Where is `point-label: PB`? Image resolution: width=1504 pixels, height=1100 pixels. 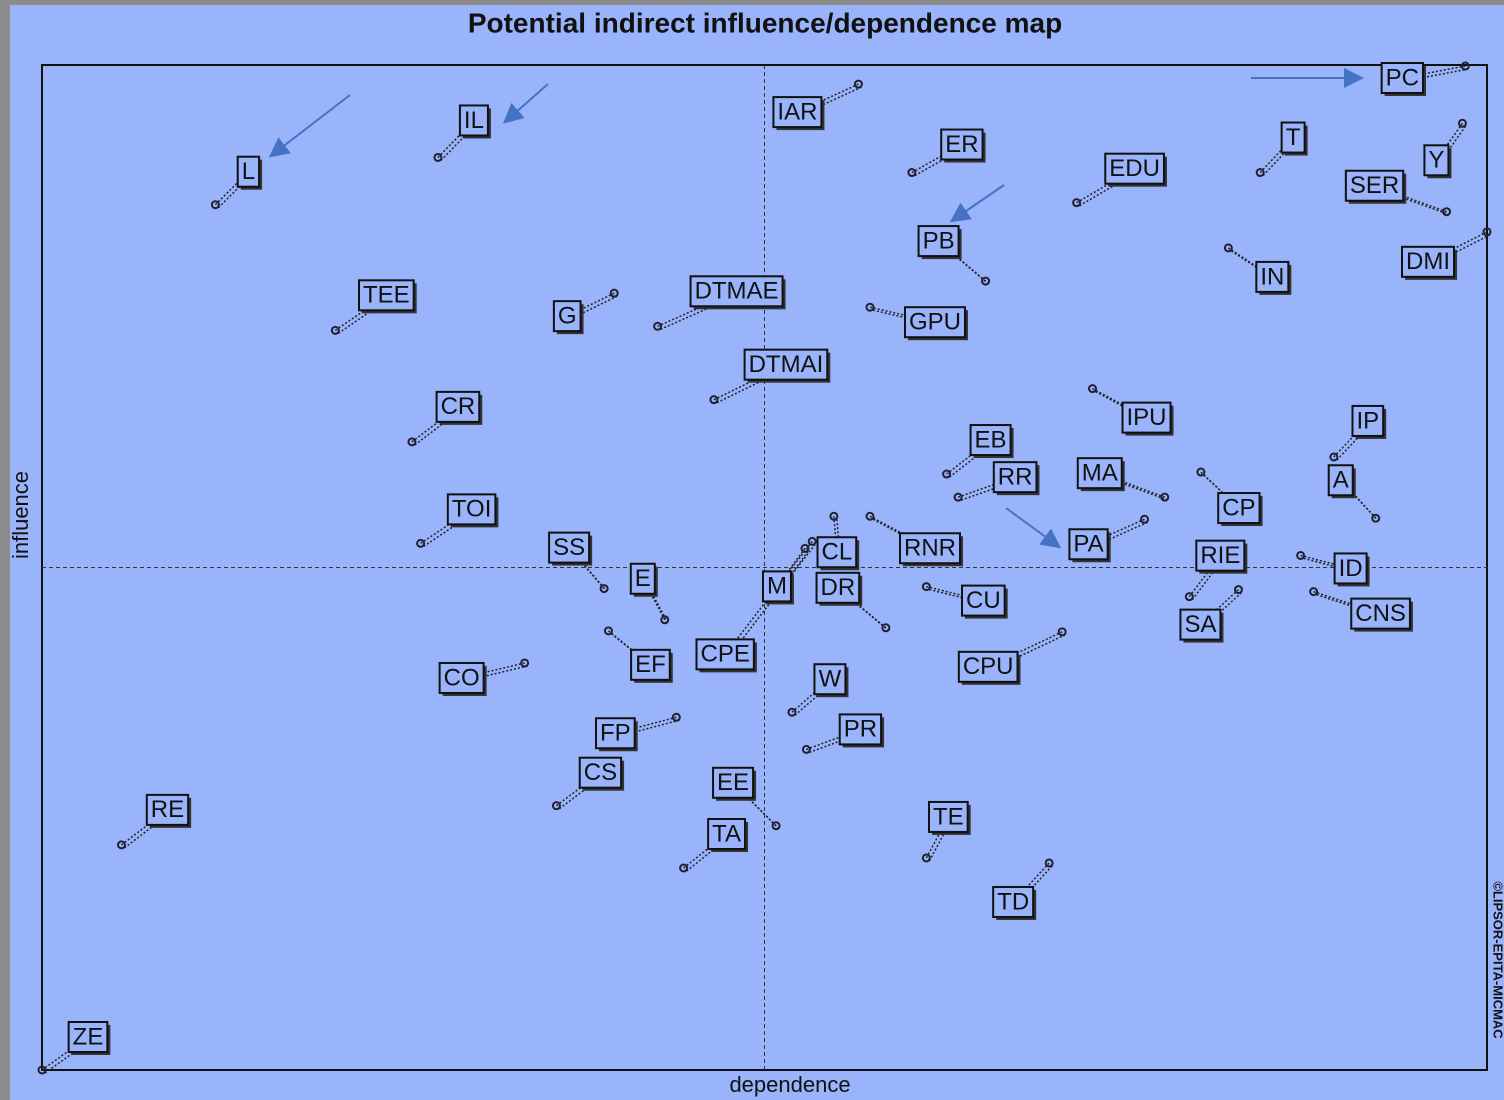
point-label: PB is located at coordinates (939, 242).